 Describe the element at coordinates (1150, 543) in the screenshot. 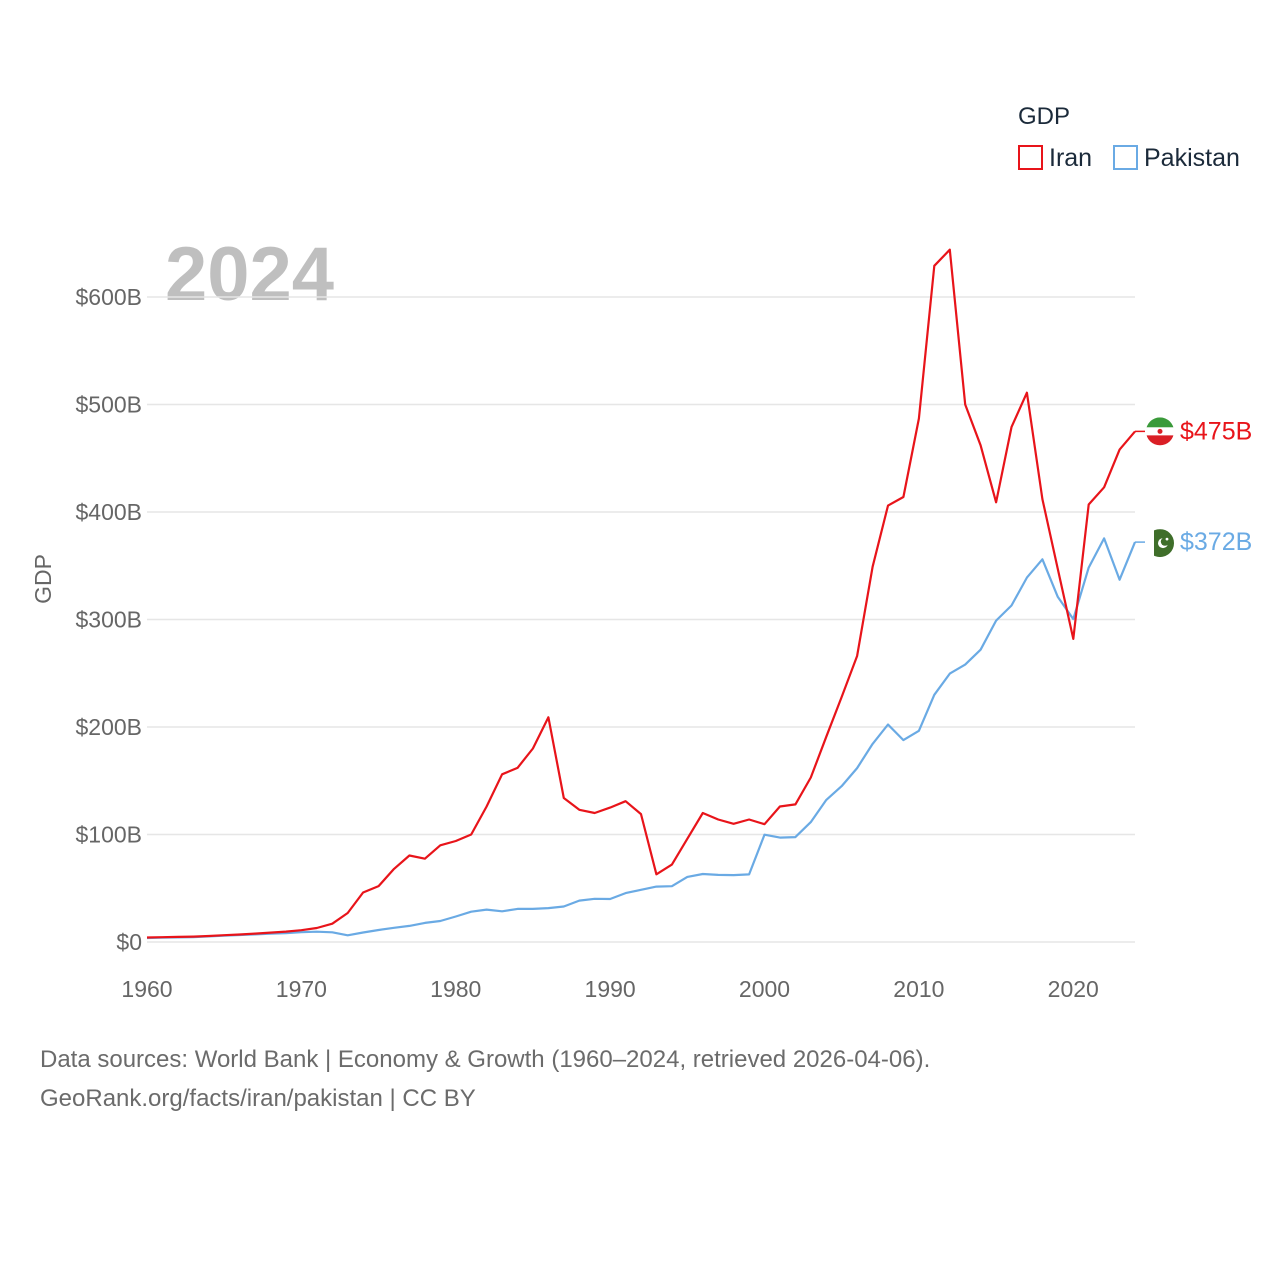

I see `pakistan-flag-white` at that location.